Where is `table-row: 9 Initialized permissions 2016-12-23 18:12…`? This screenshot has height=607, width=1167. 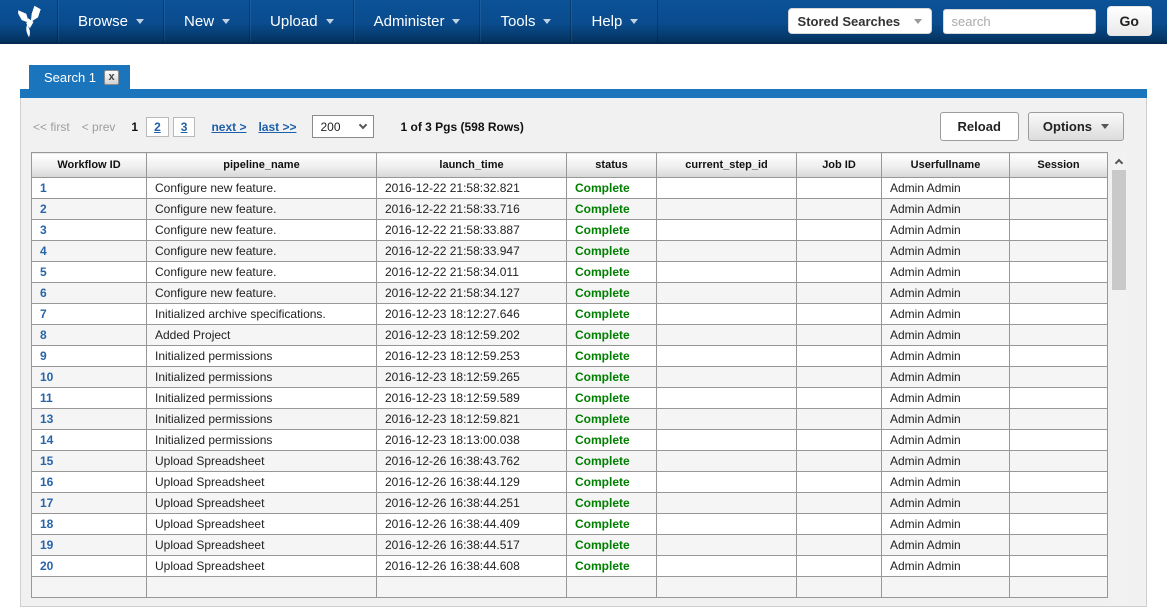 table-row: 9 Initialized permissions 2016-12-23 18:12… is located at coordinates (569, 356).